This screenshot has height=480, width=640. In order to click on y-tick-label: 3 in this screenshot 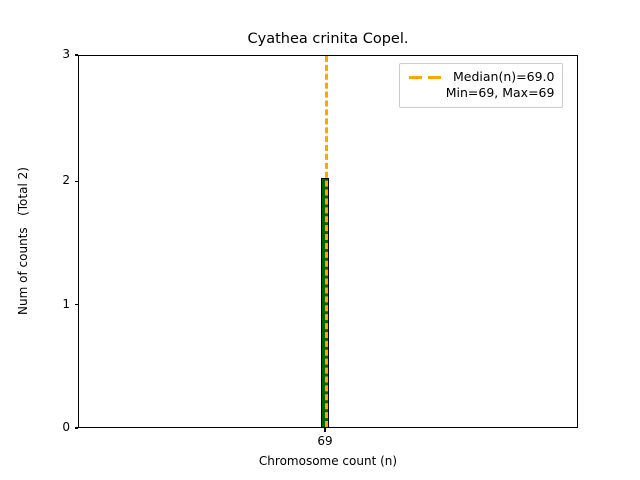, I will do `click(66, 54)`.